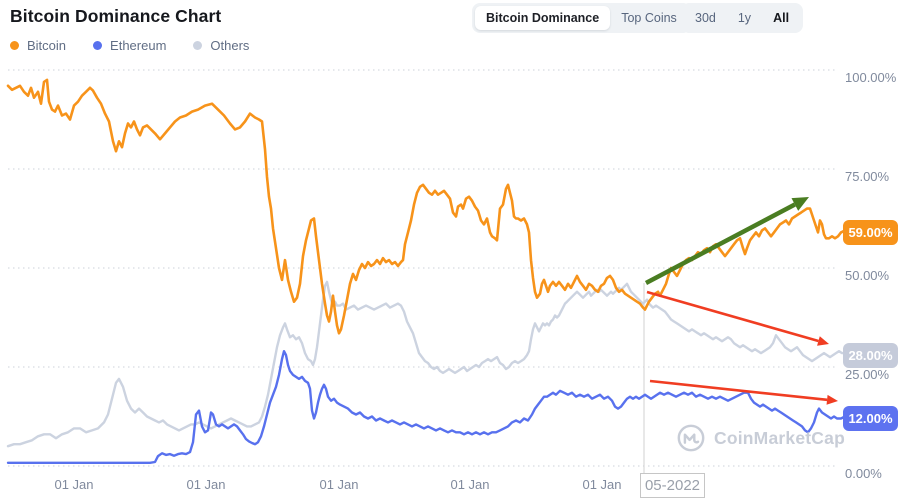 This screenshot has width=908, height=504. Describe the element at coordinates (867, 275) in the screenshot. I see `y-axis-label: 50.00%` at that location.